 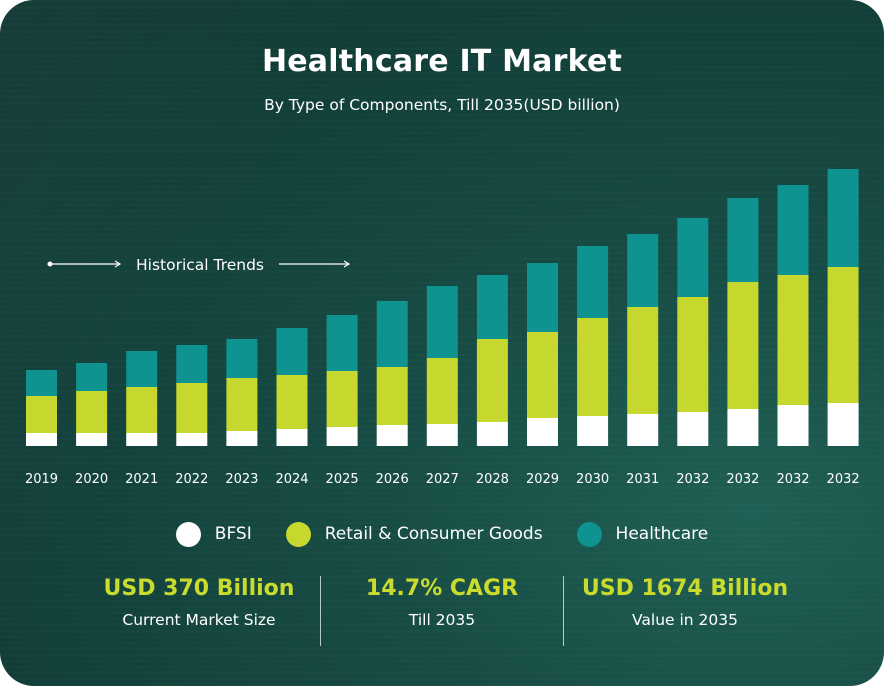 I want to click on stat-value: USD 1674 Billion, so click(x=685, y=588).